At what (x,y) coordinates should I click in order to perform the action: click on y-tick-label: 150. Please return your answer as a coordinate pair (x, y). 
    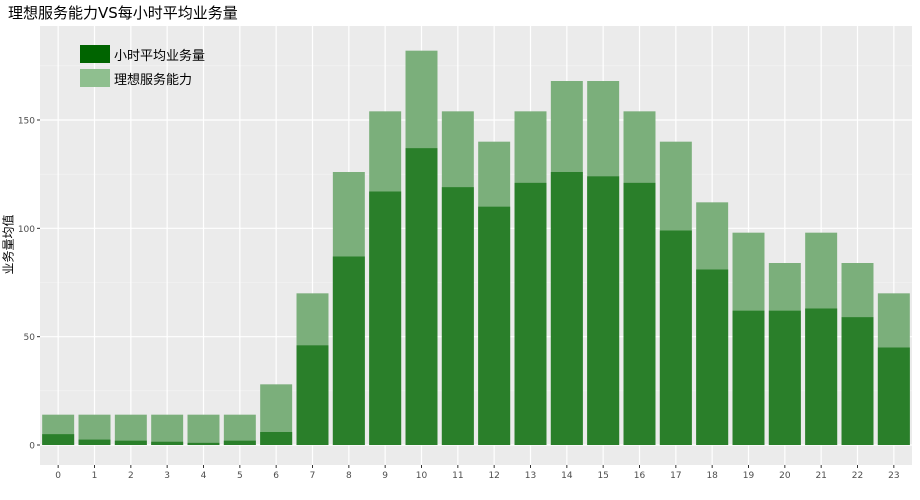
    Looking at the image, I should click on (26, 122).